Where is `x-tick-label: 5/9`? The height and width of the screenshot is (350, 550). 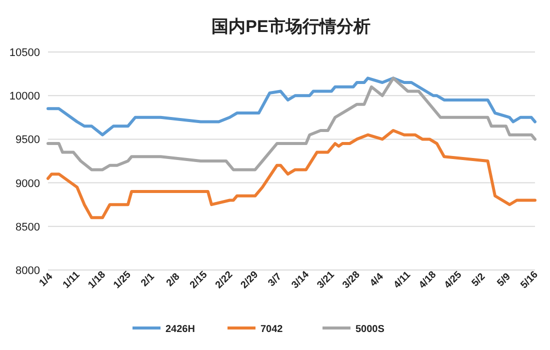
x-tick-label: 5/9 is located at coordinates (504, 280).